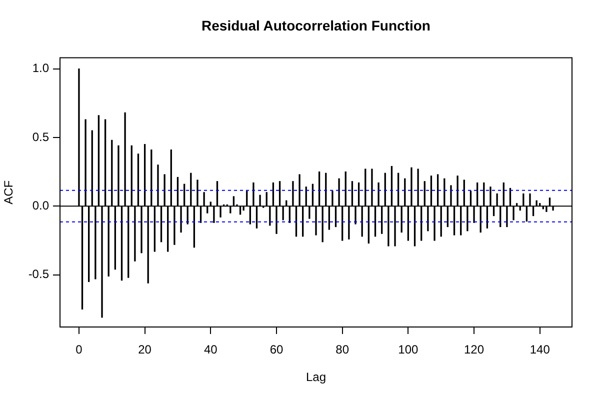 The image size is (600, 400). Describe the element at coordinates (277, 349) in the screenshot. I see `x-tick-label: 60` at that location.